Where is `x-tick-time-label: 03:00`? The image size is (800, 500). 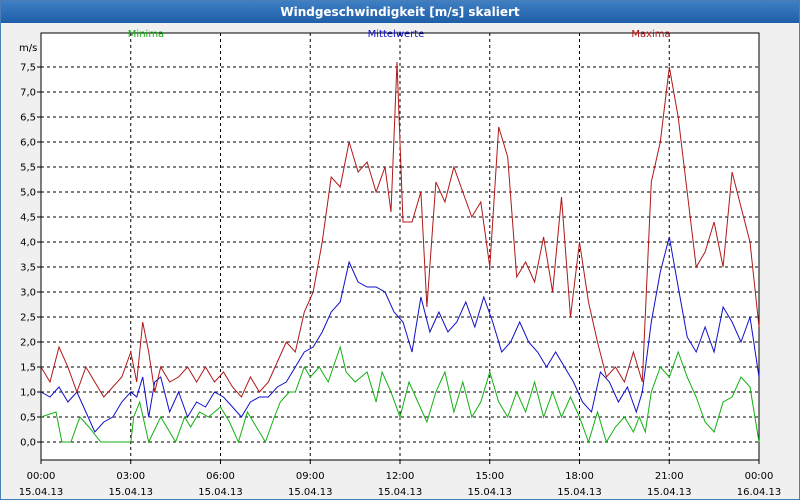
x-tick-time-label: 03:00 is located at coordinates (130, 476).